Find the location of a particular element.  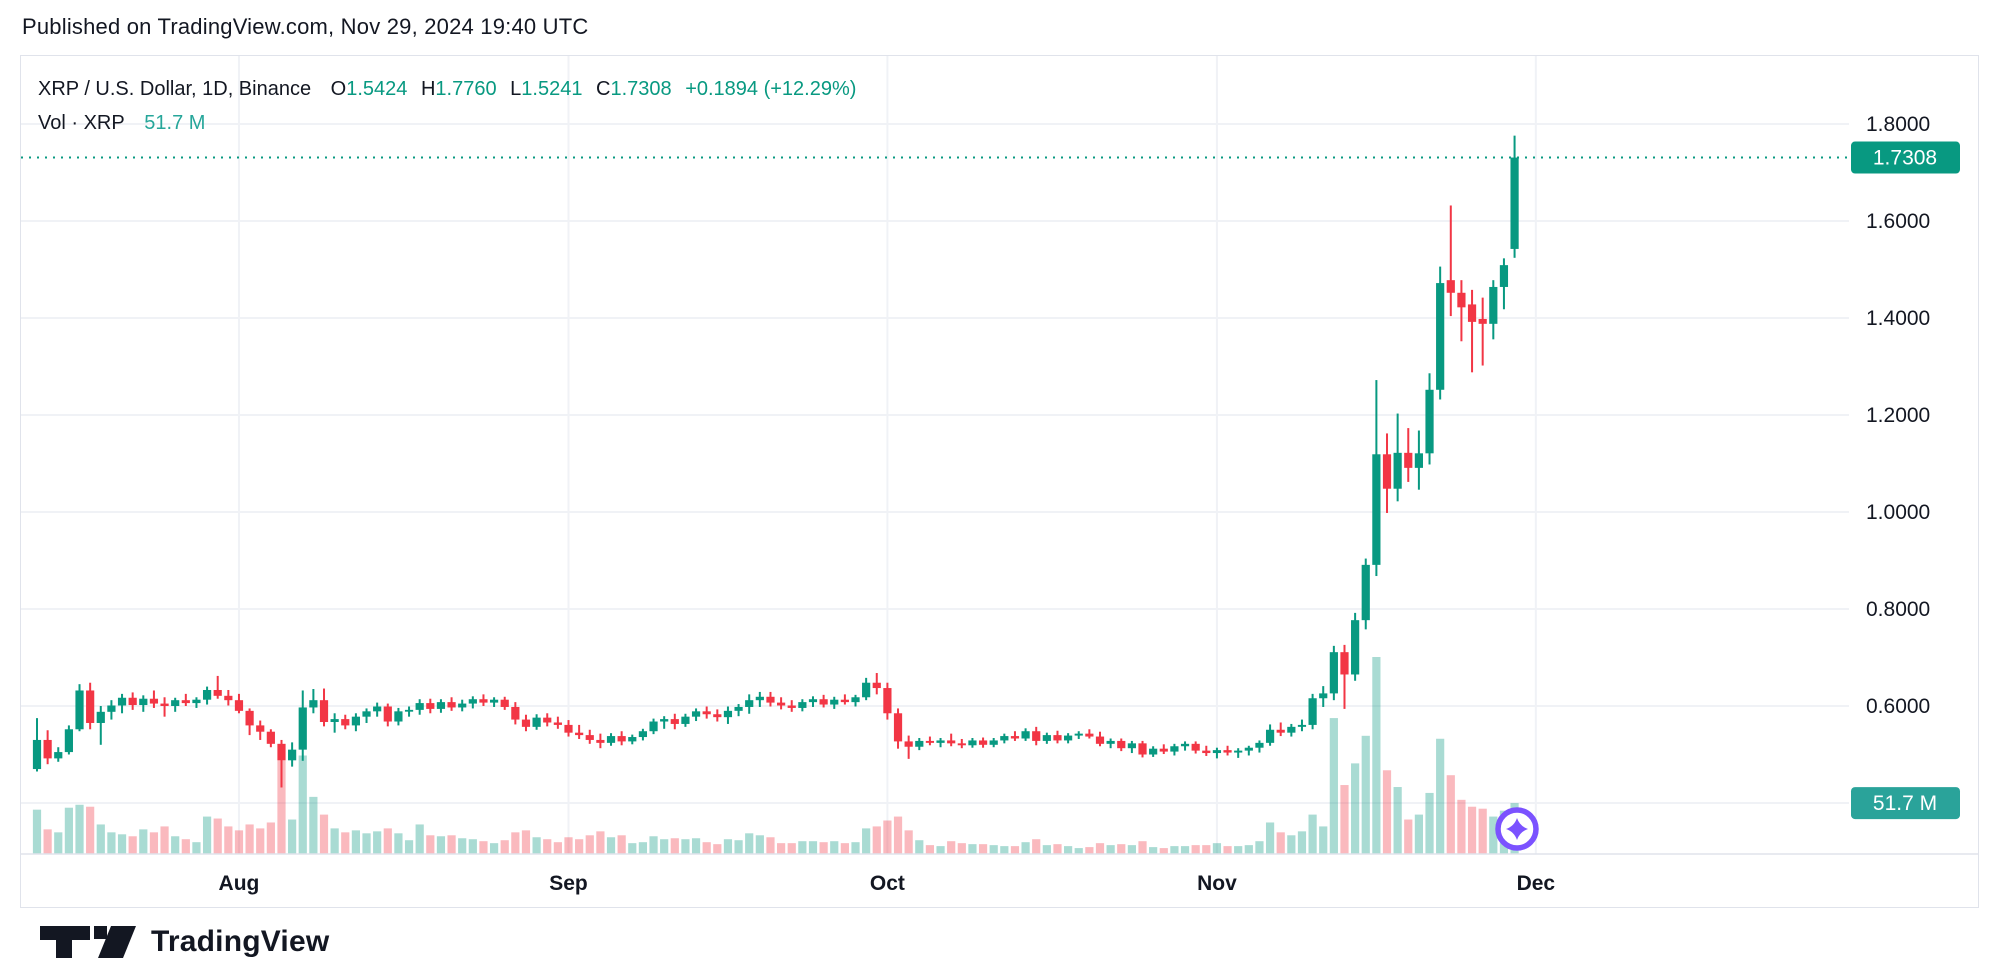

volume-badge is located at coordinates (1905, 803).